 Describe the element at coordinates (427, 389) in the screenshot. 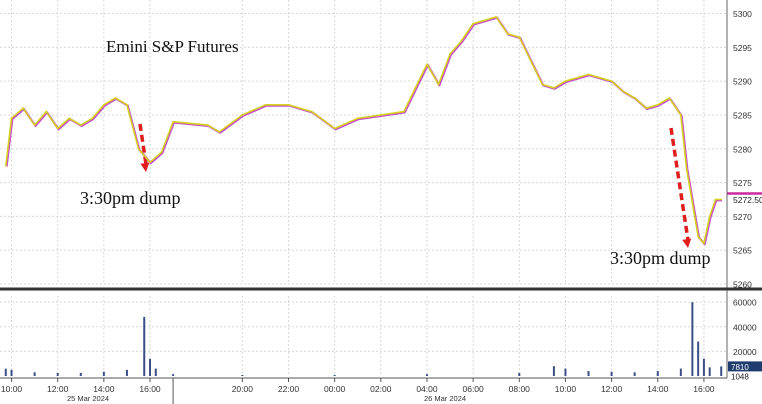

I see `x-tick-label: 04:00` at that location.